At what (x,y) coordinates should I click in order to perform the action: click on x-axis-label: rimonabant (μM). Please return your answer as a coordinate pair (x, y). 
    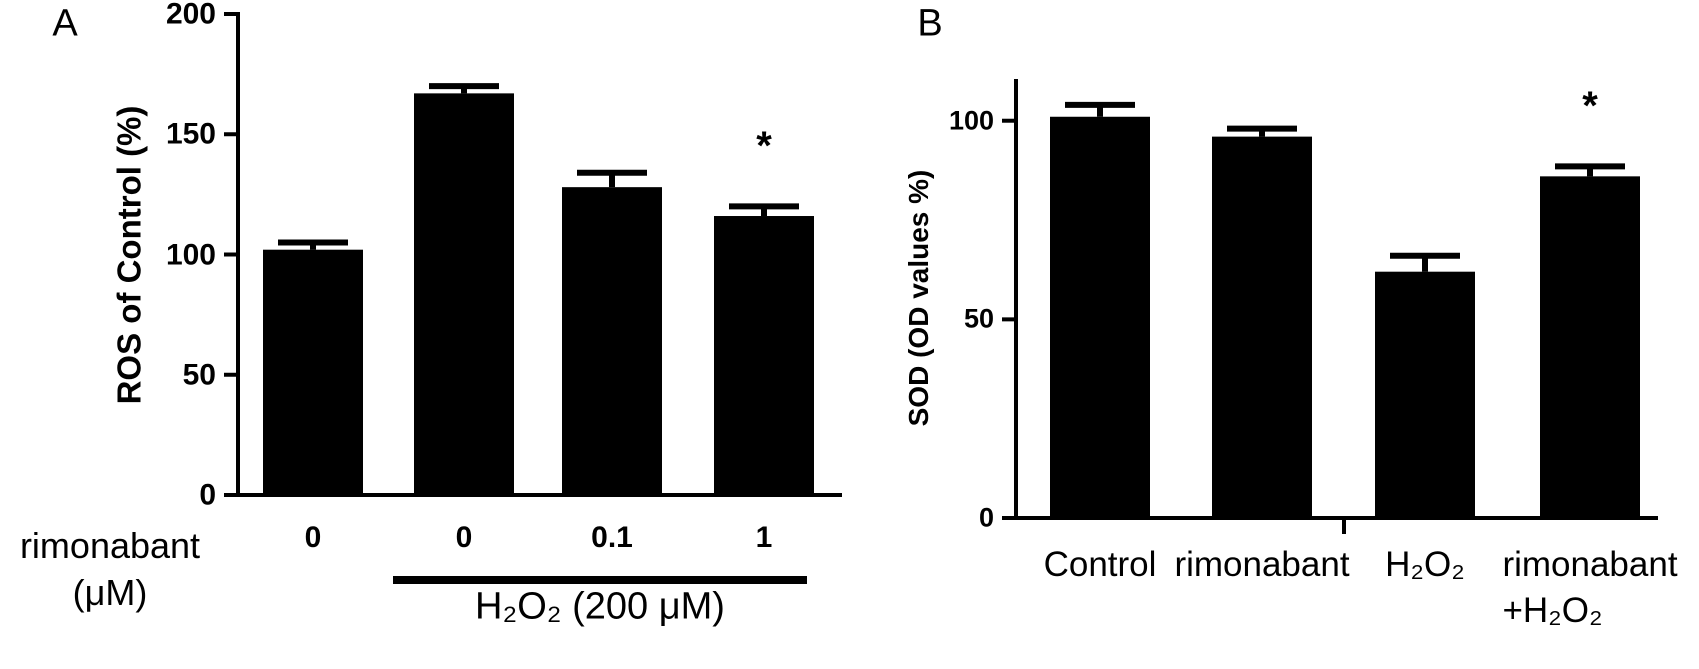
    Looking at the image, I should click on (110, 569).